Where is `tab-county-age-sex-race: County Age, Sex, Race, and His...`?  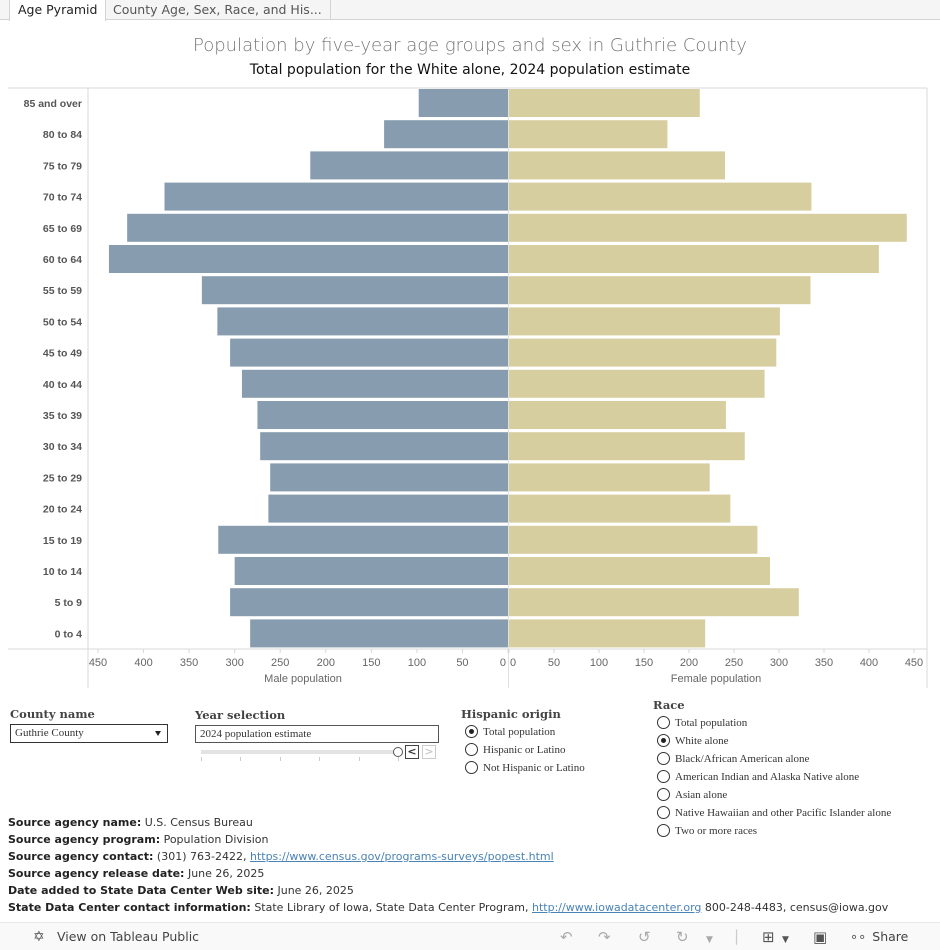
tab-county-age-sex-race: County Age, Sex, Race, and His... is located at coordinates (218, 10).